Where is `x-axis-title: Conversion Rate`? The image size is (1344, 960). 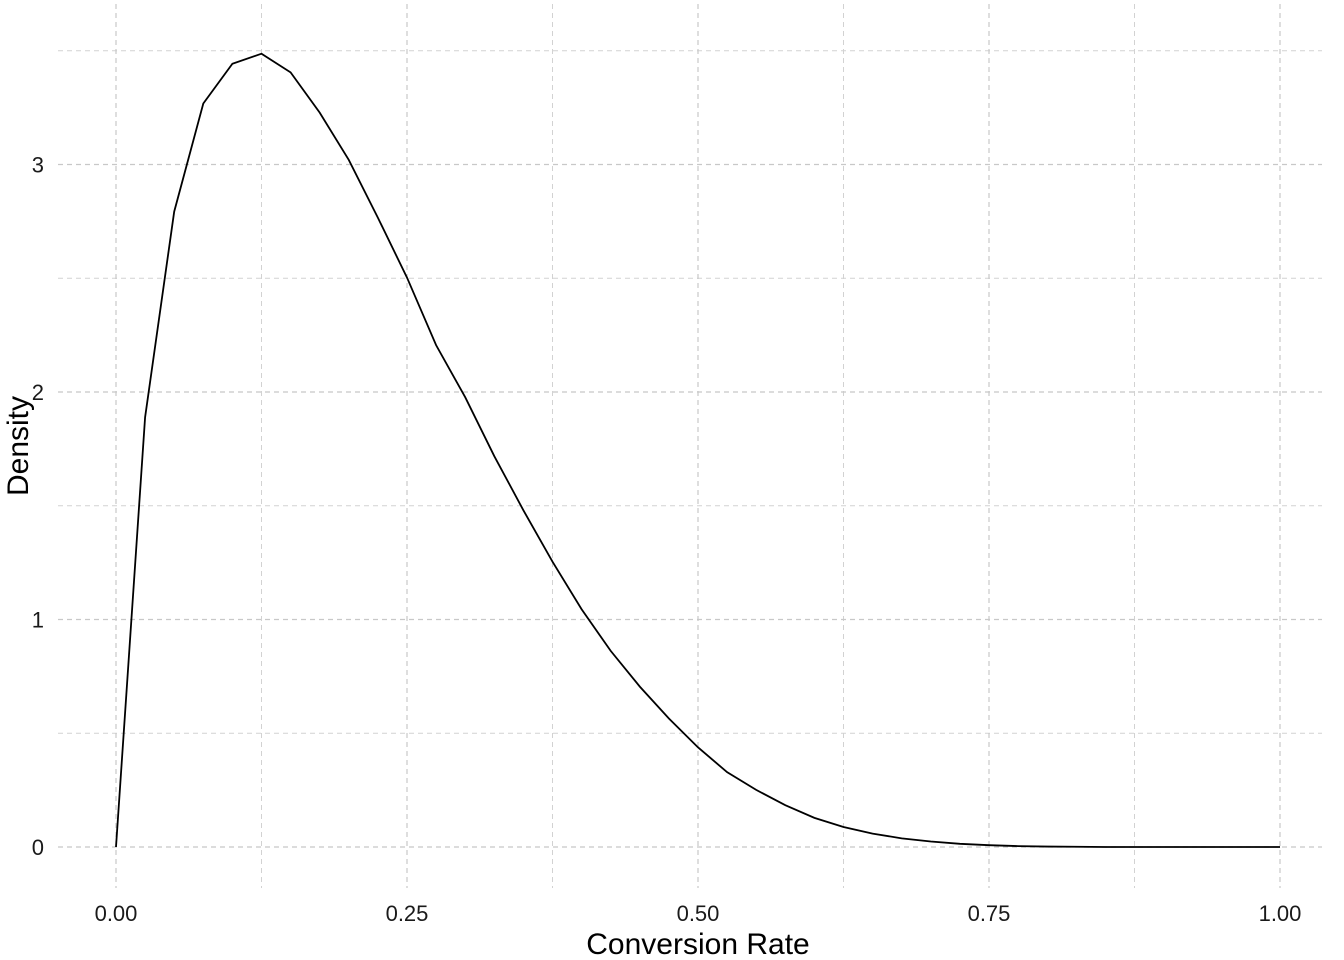 x-axis-title: Conversion Rate is located at coordinates (697, 944).